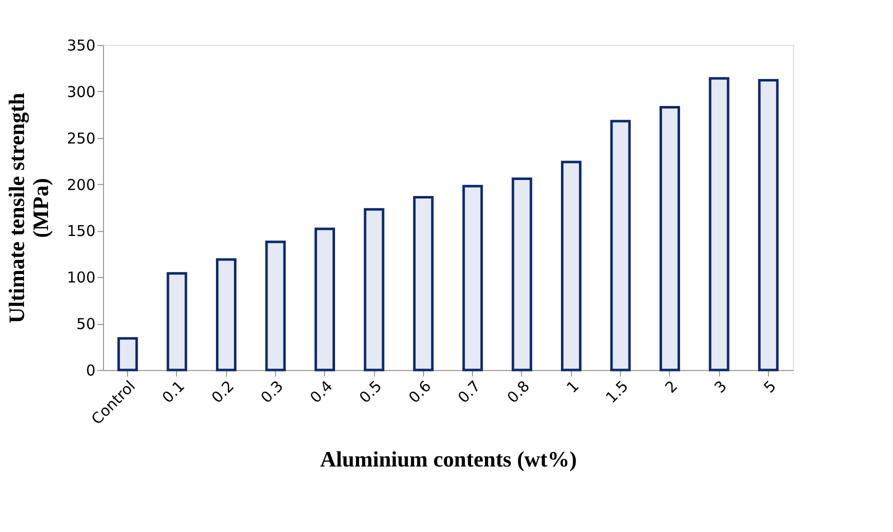 This screenshot has height=532, width=893. I want to click on y-tick-label: 150, so click(81, 231).